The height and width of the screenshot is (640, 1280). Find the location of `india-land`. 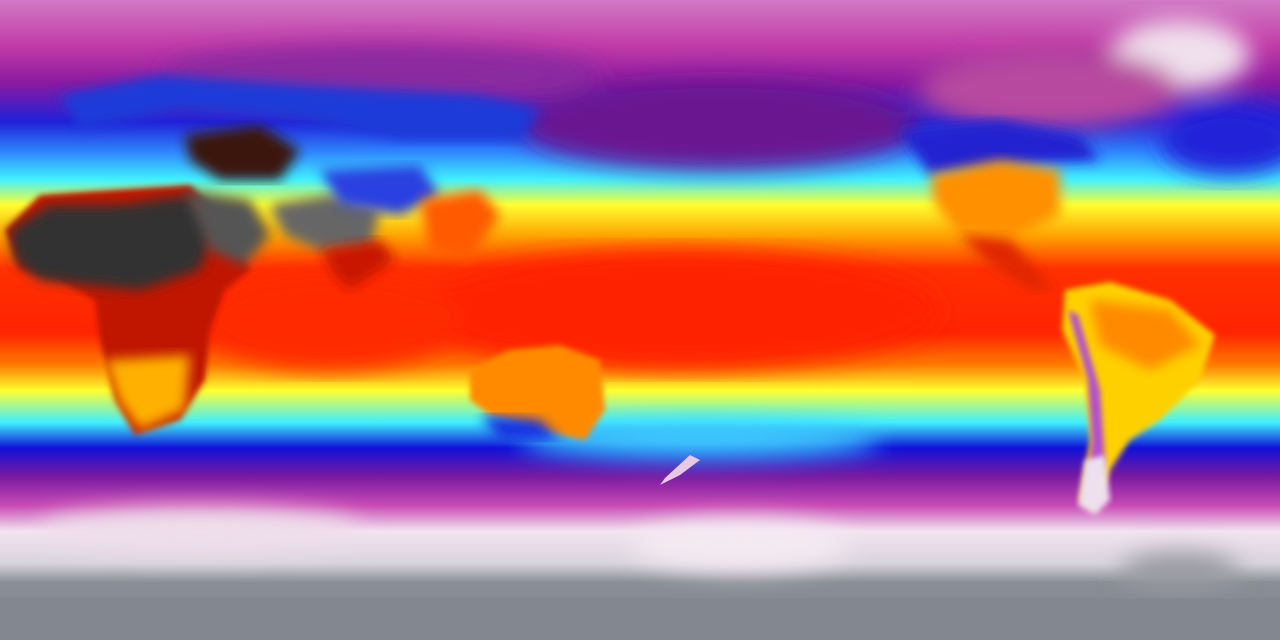

india-land is located at coordinates (357, 265).